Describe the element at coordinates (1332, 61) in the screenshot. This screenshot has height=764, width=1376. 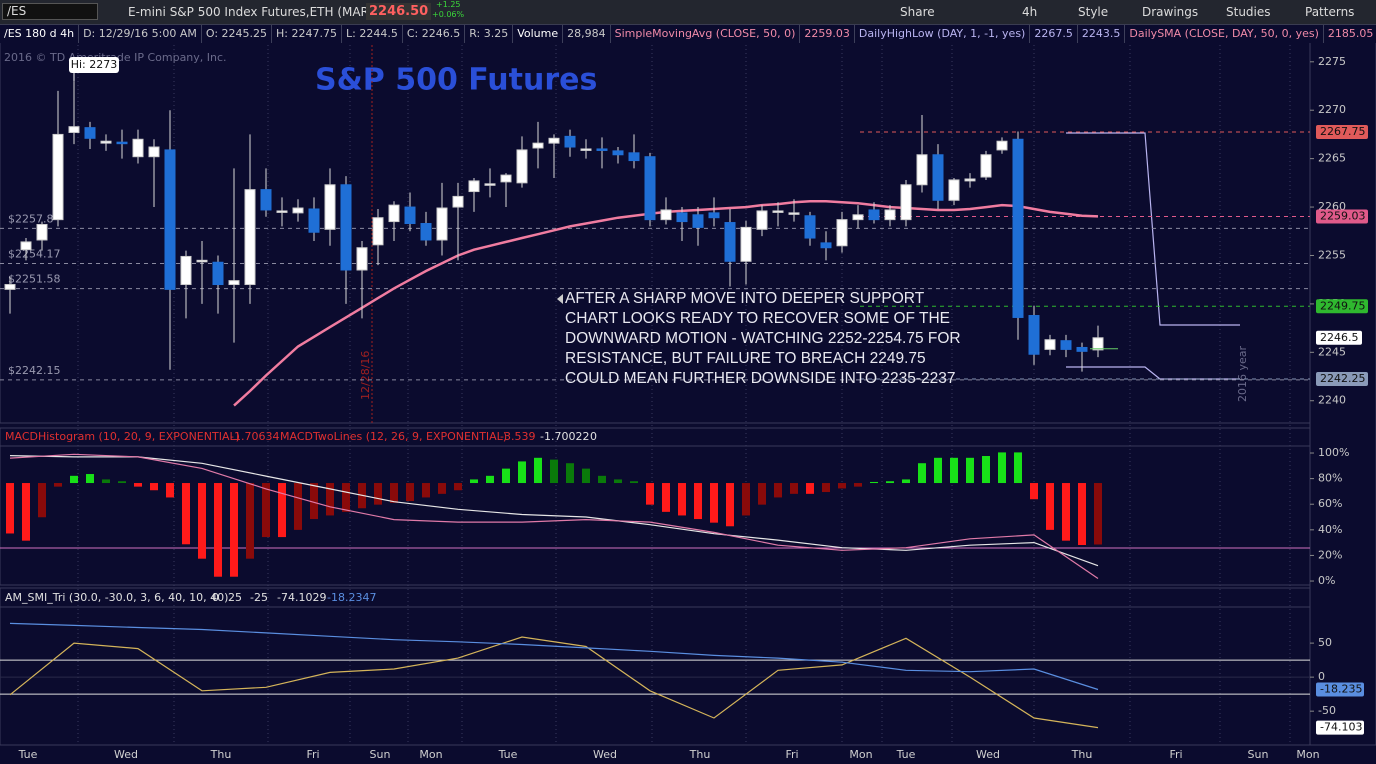
I see `y-tick-label: 2275` at that location.